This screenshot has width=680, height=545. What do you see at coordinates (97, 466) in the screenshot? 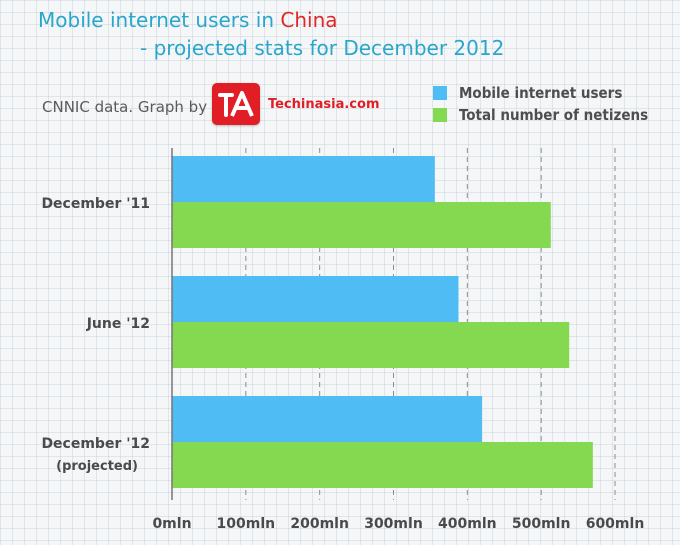
I see `category-sublabel-2: (projected)` at bounding box center [97, 466].